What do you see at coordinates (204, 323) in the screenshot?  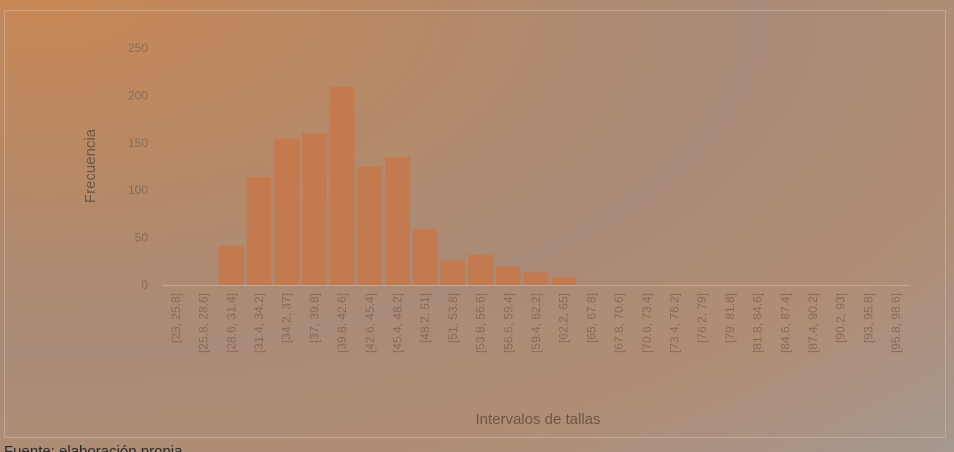 I see `x-tick-label: [25.8, 28.6]` at bounding box center [204, 323].